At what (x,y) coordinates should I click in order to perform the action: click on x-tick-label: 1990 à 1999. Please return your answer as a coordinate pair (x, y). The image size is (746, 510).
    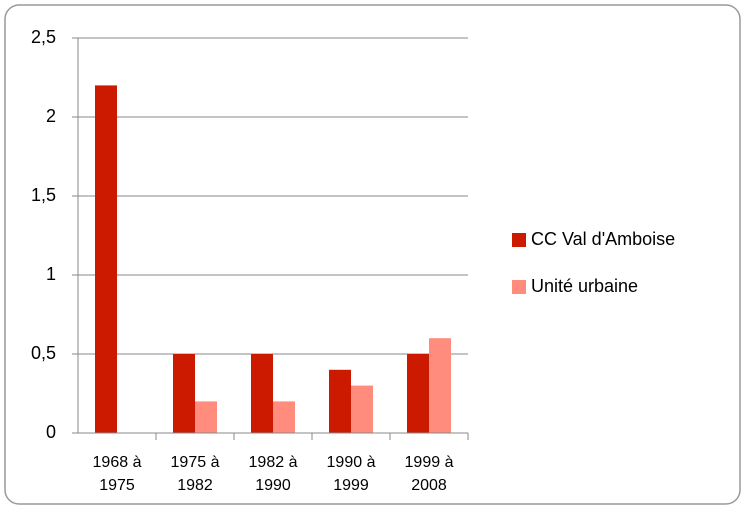
    Looking at the image, I should click on (351, 474).